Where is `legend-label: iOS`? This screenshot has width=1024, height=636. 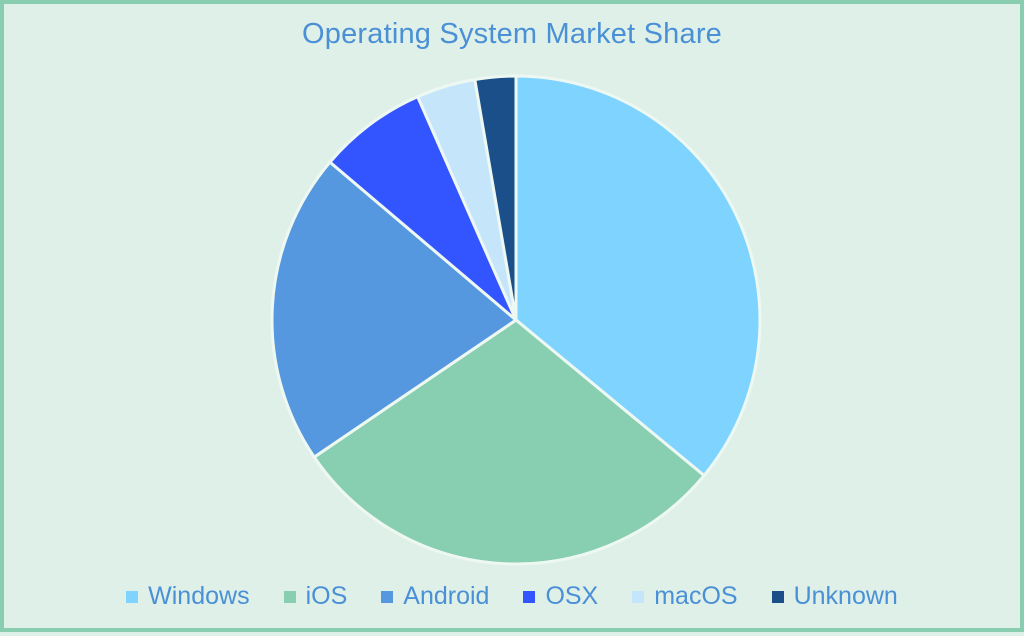
legend-label: iOS is located at coordinates (326, 596).